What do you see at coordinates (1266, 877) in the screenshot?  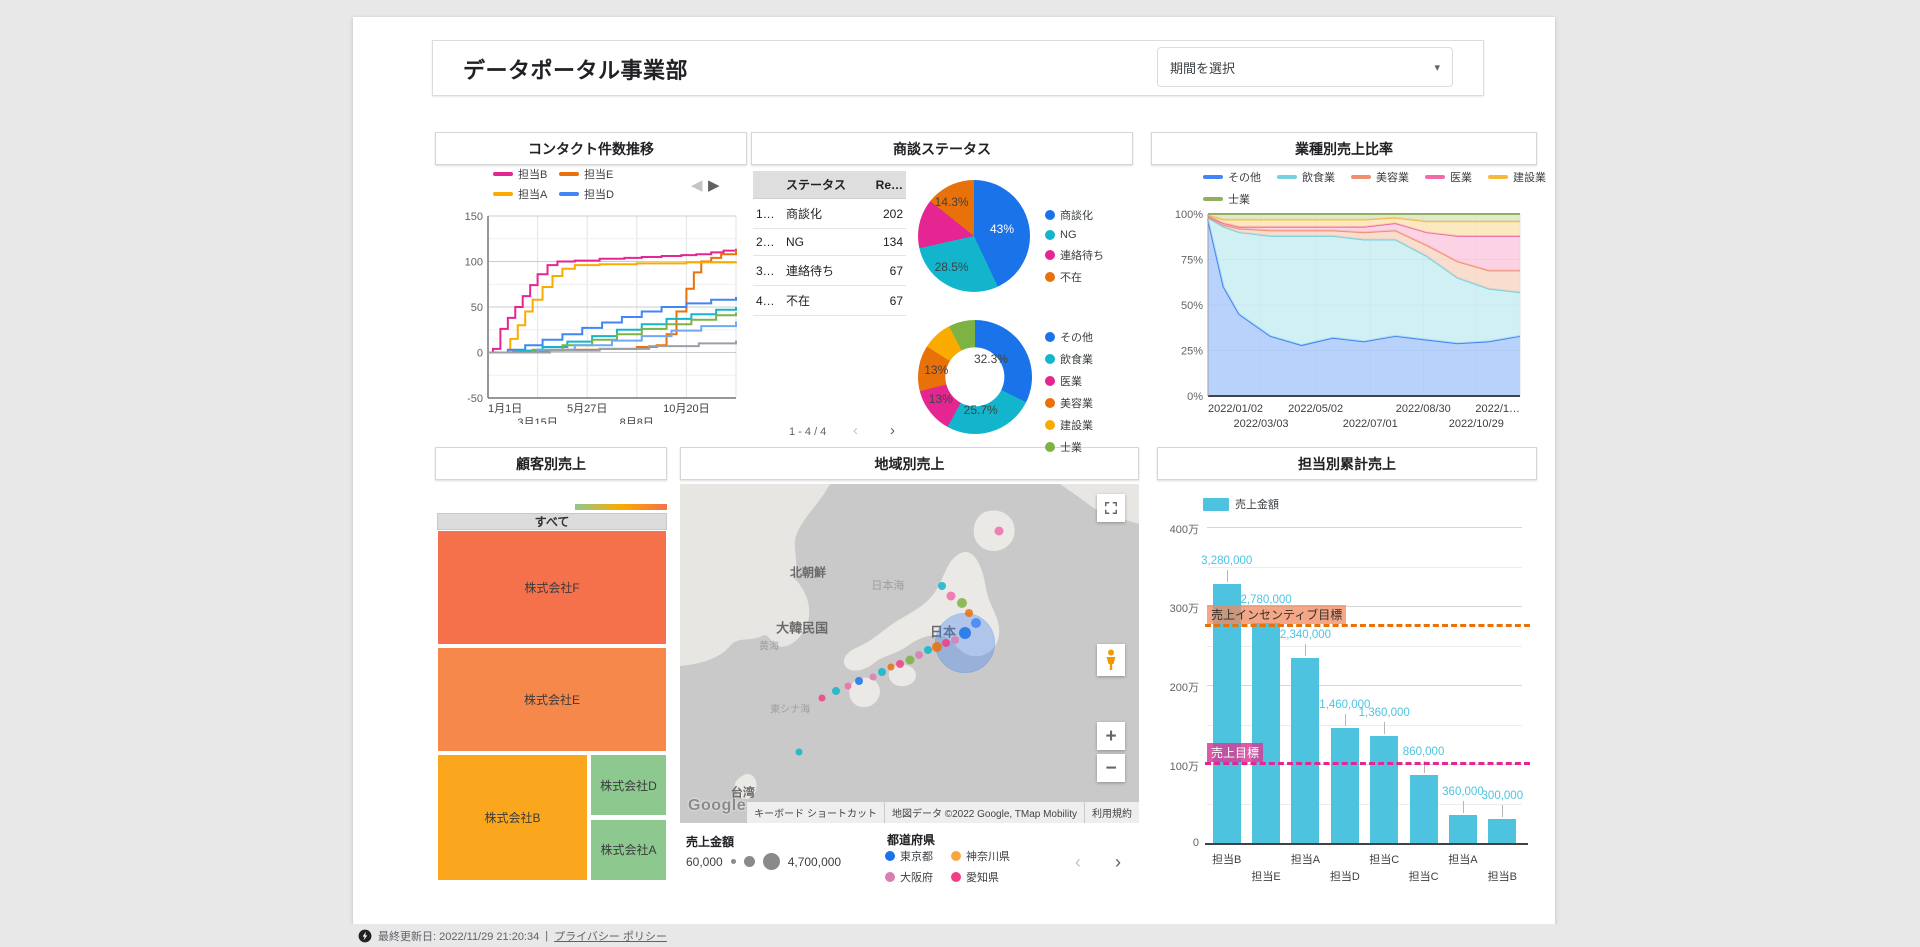 I see `x-axis-label: 担当E` at bounding box center [1266, 877].